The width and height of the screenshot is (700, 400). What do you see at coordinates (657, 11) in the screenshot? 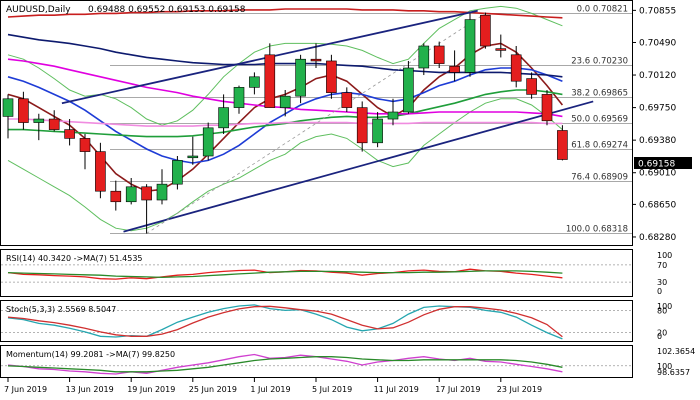
I see `price-tick-label: 0.70855` at bounding box center [657, 11].